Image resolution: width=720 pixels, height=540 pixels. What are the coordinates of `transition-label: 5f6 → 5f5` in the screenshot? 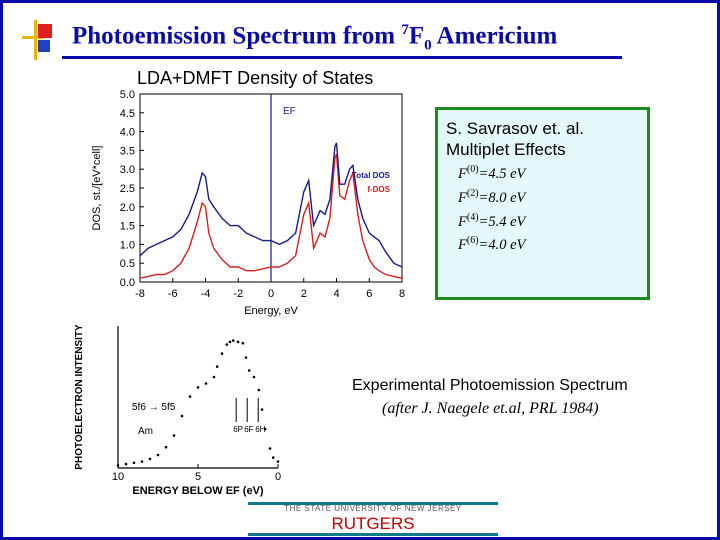 It's located at (154, 407).